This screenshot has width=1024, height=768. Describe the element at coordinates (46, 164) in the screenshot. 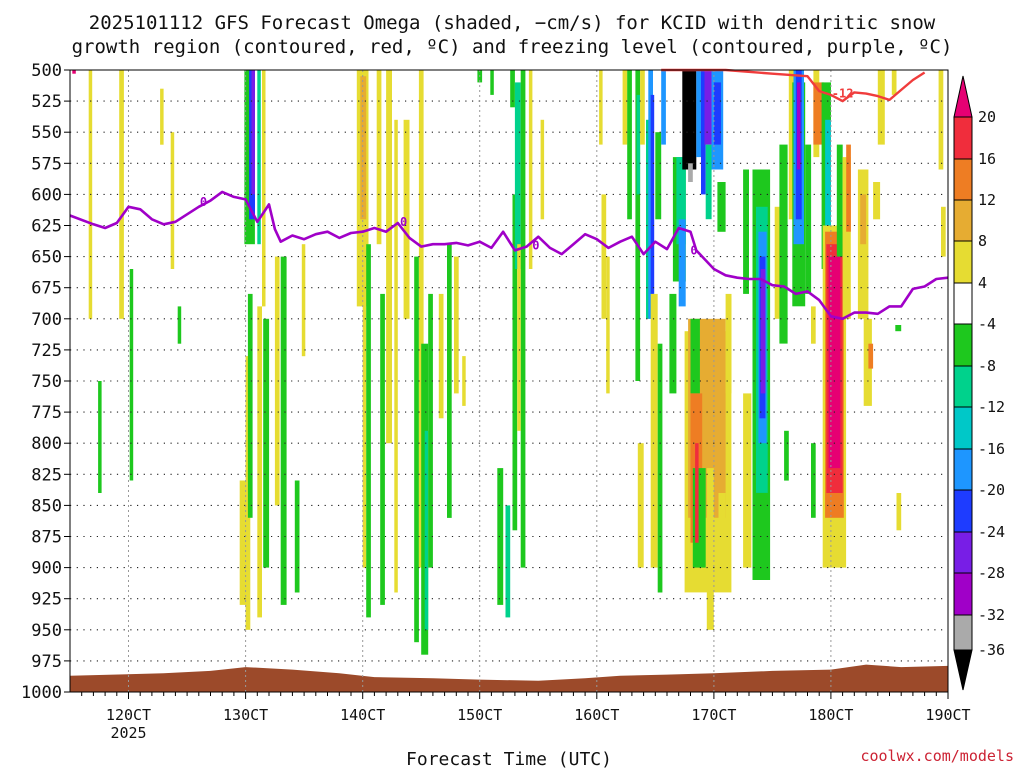

I see `y-tick-label: 575` at that location.